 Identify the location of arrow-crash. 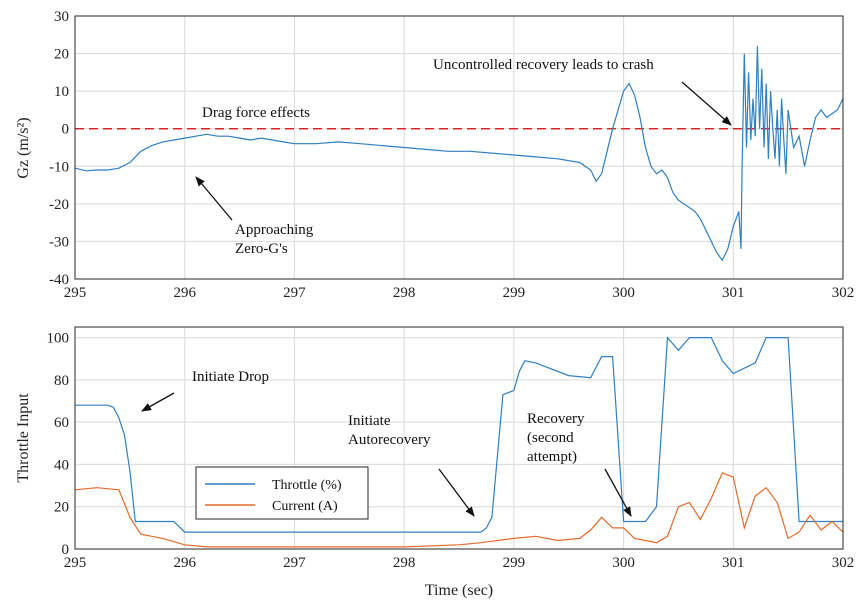
(706, 103).